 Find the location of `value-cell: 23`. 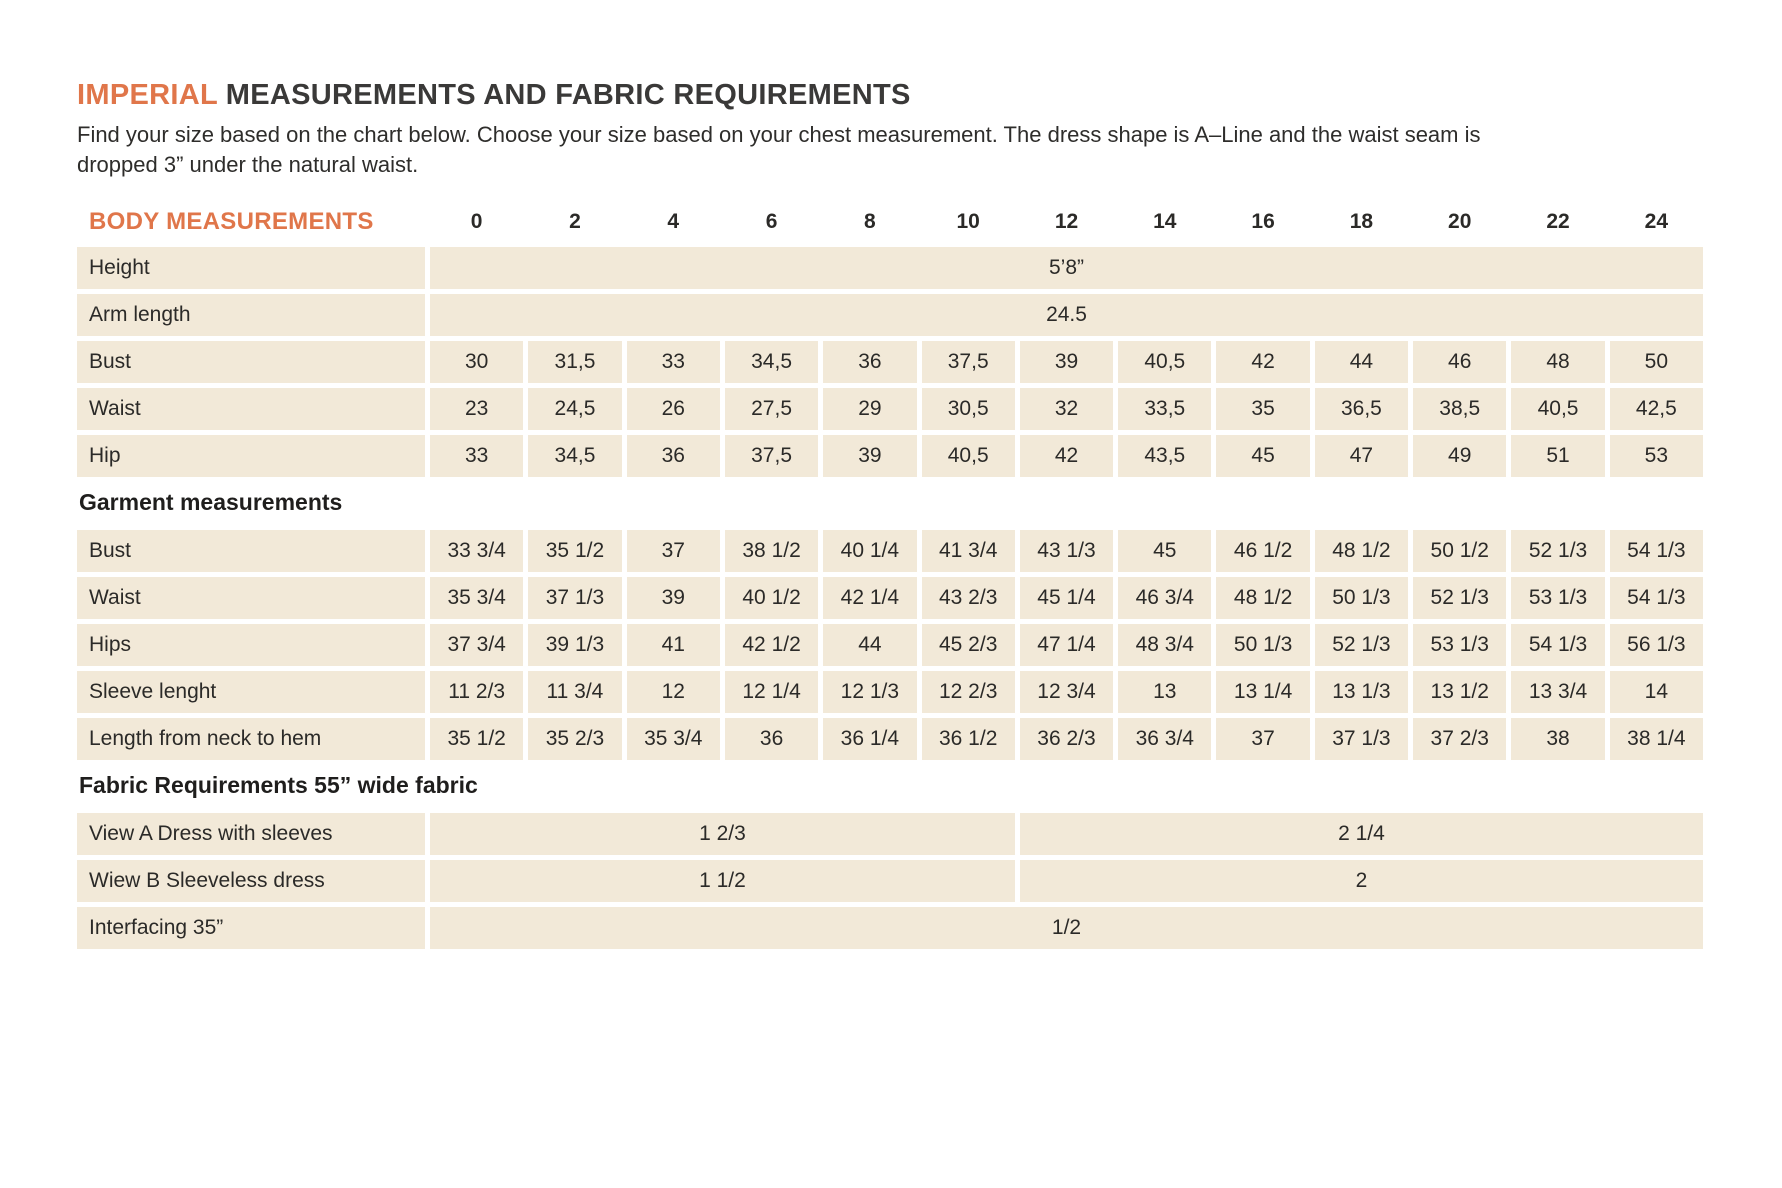

value-cell: 23 is located at coordinates (477, 409).